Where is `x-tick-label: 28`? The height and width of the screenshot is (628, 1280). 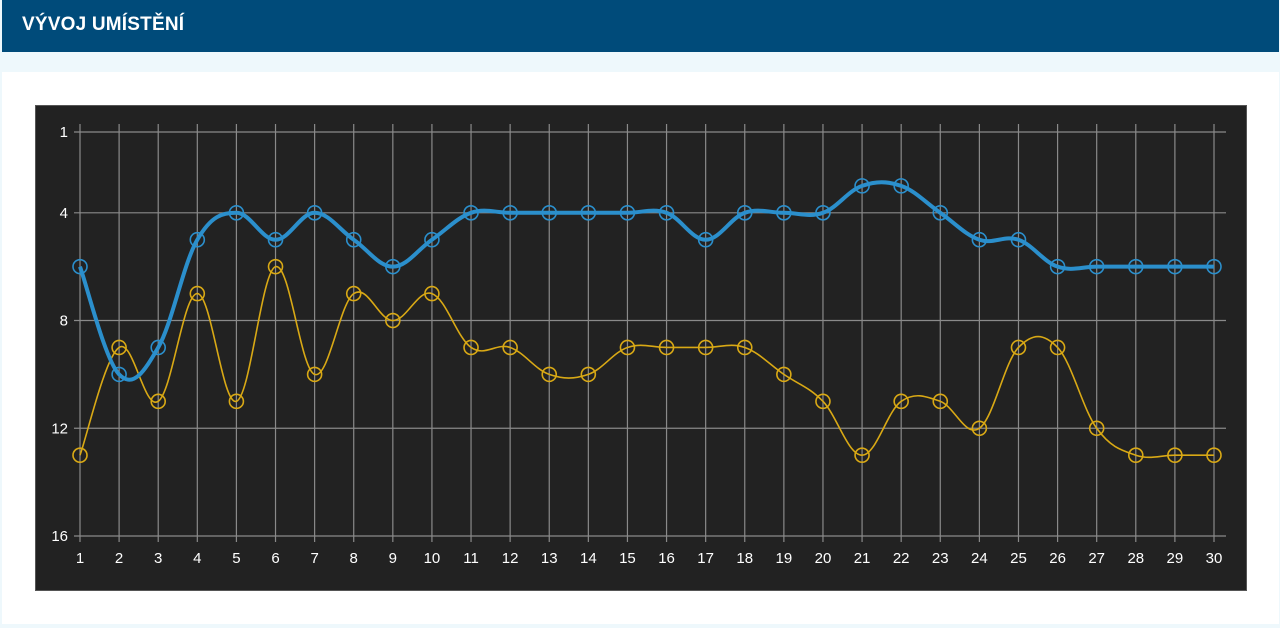
x-tick-label: 28 is located at coordinates (1135, 558).